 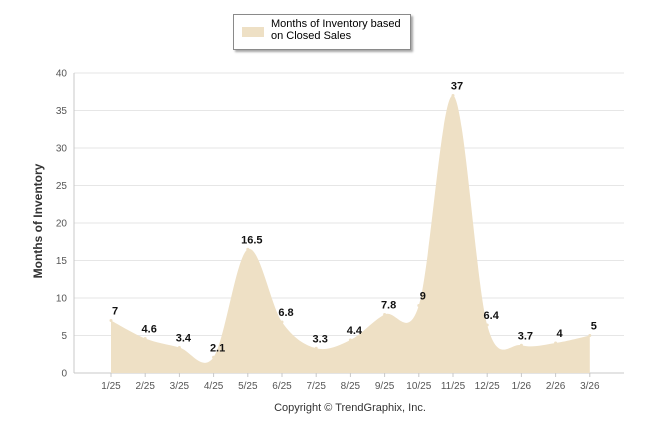 I want to click on x-tick-label: 8/25, so click(x=351, y=386).